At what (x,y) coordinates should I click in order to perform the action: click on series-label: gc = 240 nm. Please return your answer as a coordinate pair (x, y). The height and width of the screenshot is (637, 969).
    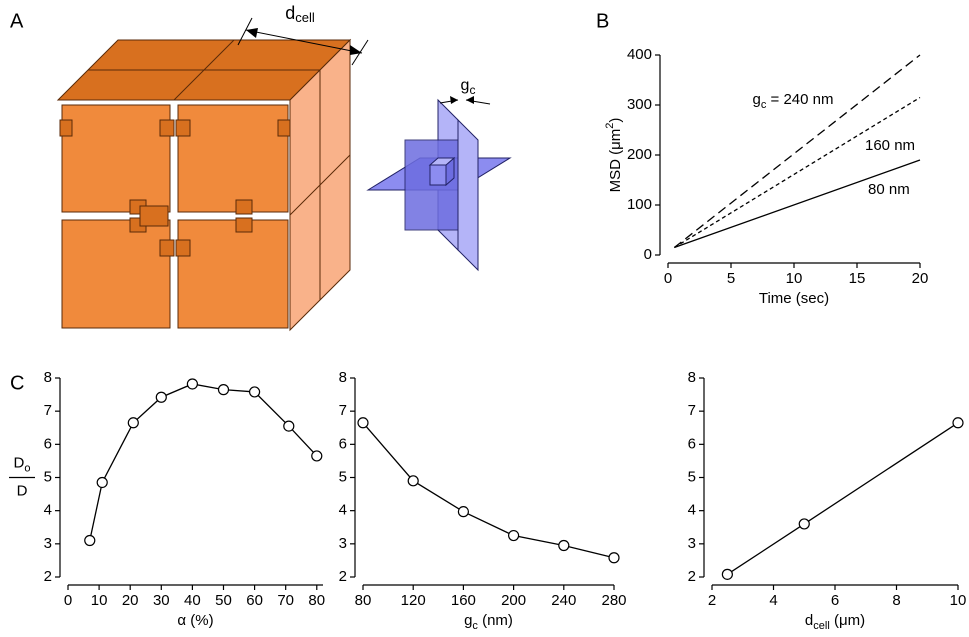
    Looking at the image, I should click on (793, 101).